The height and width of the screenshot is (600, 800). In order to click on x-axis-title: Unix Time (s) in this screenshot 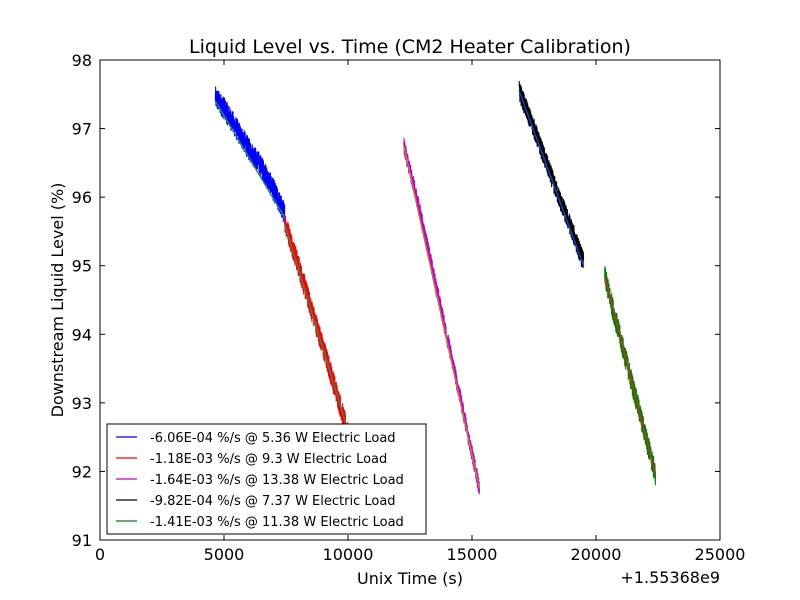, I will do `click(410, 578)`.